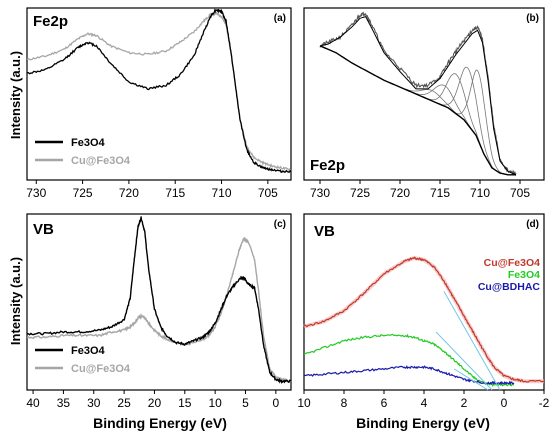 The width and height of the screenshot is (550, 437). What do you see at coordinates (464, 403) in the screenshot?
I see `x-tick-label: 2` at bounding box center [464, 403].